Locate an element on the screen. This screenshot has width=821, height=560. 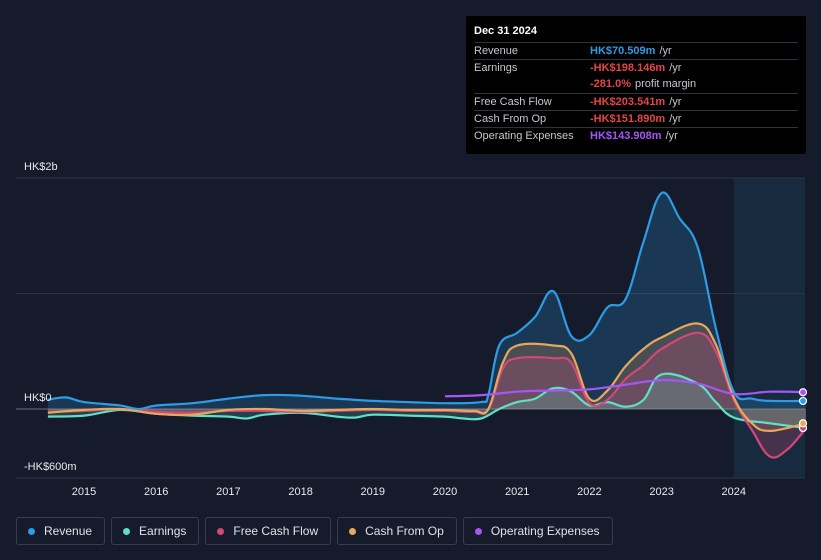
legend-item-revenue: Revenue is located at coordinates (61, 531).